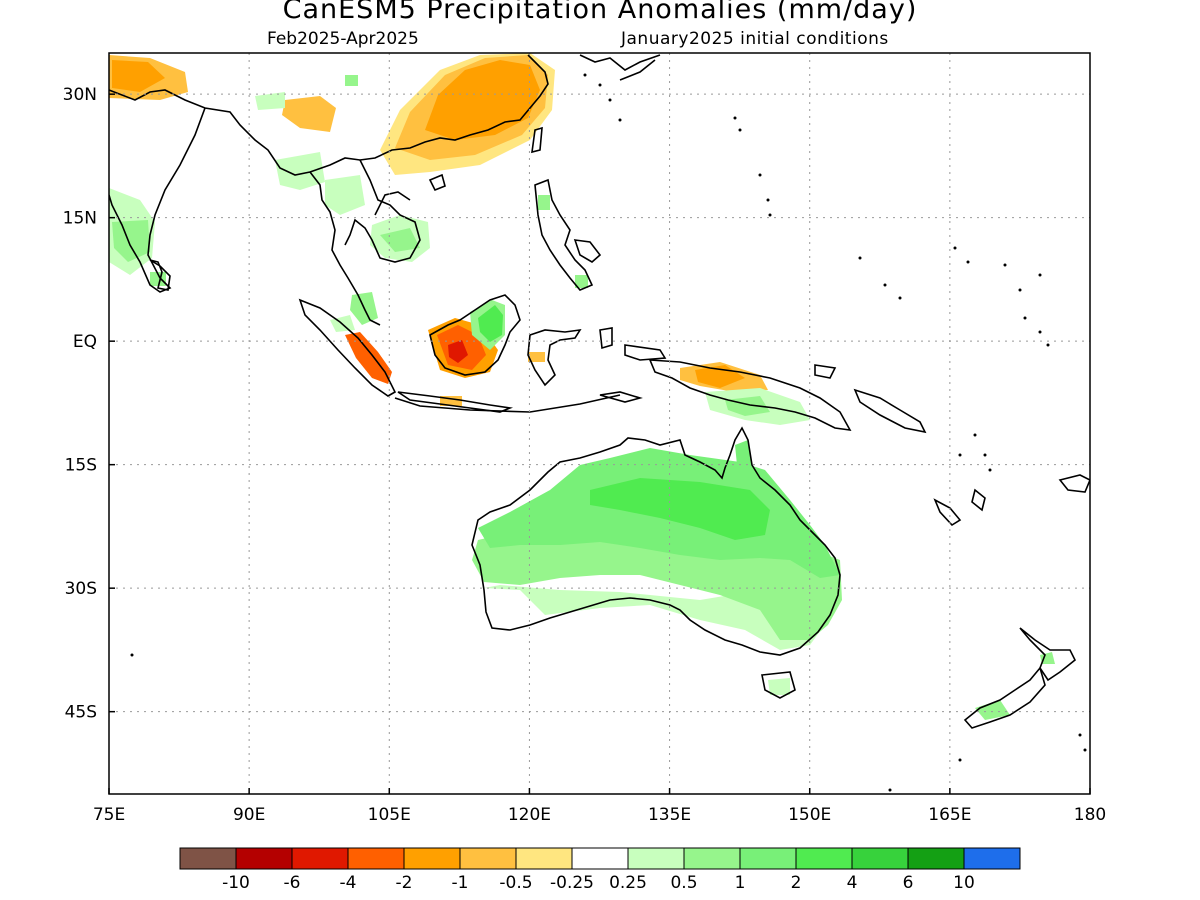  Describe the element at coordinates (81, 466) in the screenshot. I see `y-tick-label: 15S` at that location.